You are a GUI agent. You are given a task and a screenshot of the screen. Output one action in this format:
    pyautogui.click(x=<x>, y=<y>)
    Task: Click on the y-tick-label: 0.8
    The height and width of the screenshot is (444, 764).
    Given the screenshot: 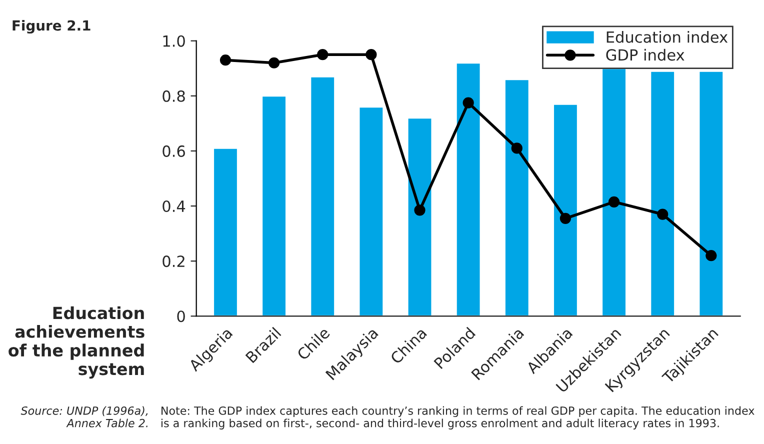 What is the action you would take?
    pyautogui.click(x=173, y=96)
    